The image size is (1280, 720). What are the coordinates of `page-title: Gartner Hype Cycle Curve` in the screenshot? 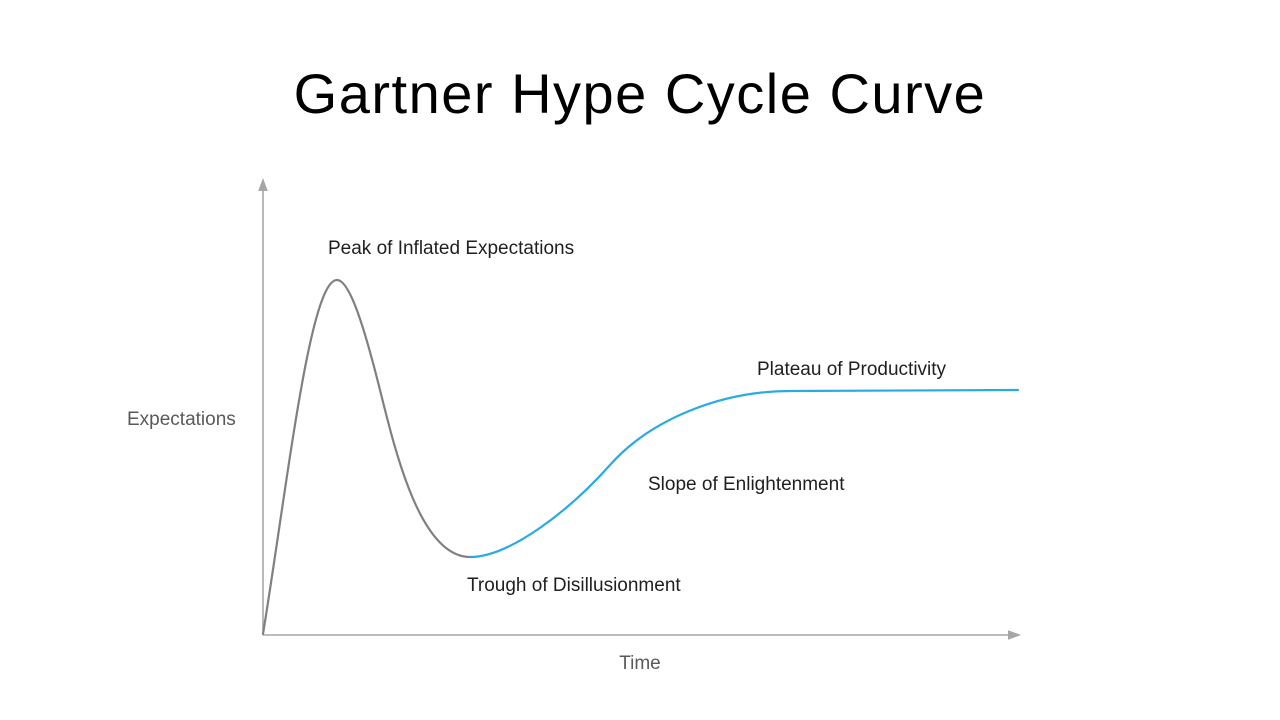 It's located at (640, 93).